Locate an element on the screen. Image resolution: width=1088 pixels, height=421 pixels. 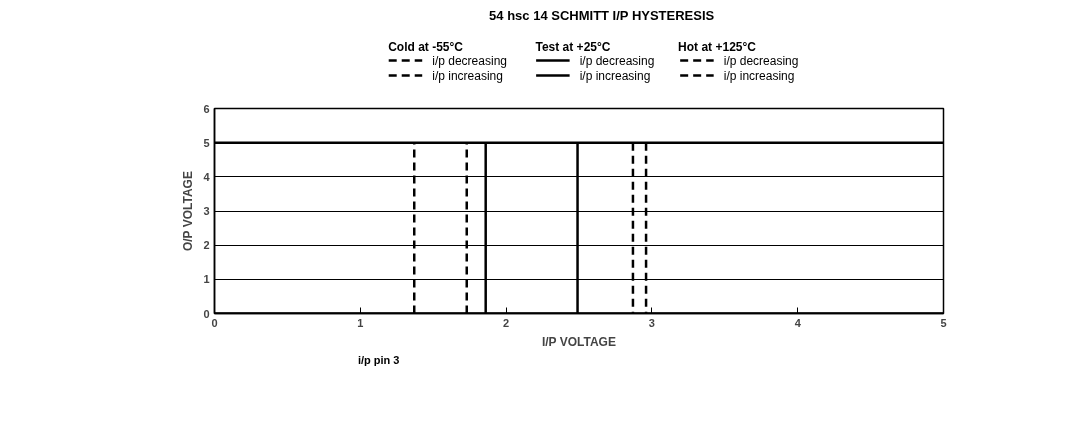
y-tick-label: 4 is located at coordinates (207, 176).